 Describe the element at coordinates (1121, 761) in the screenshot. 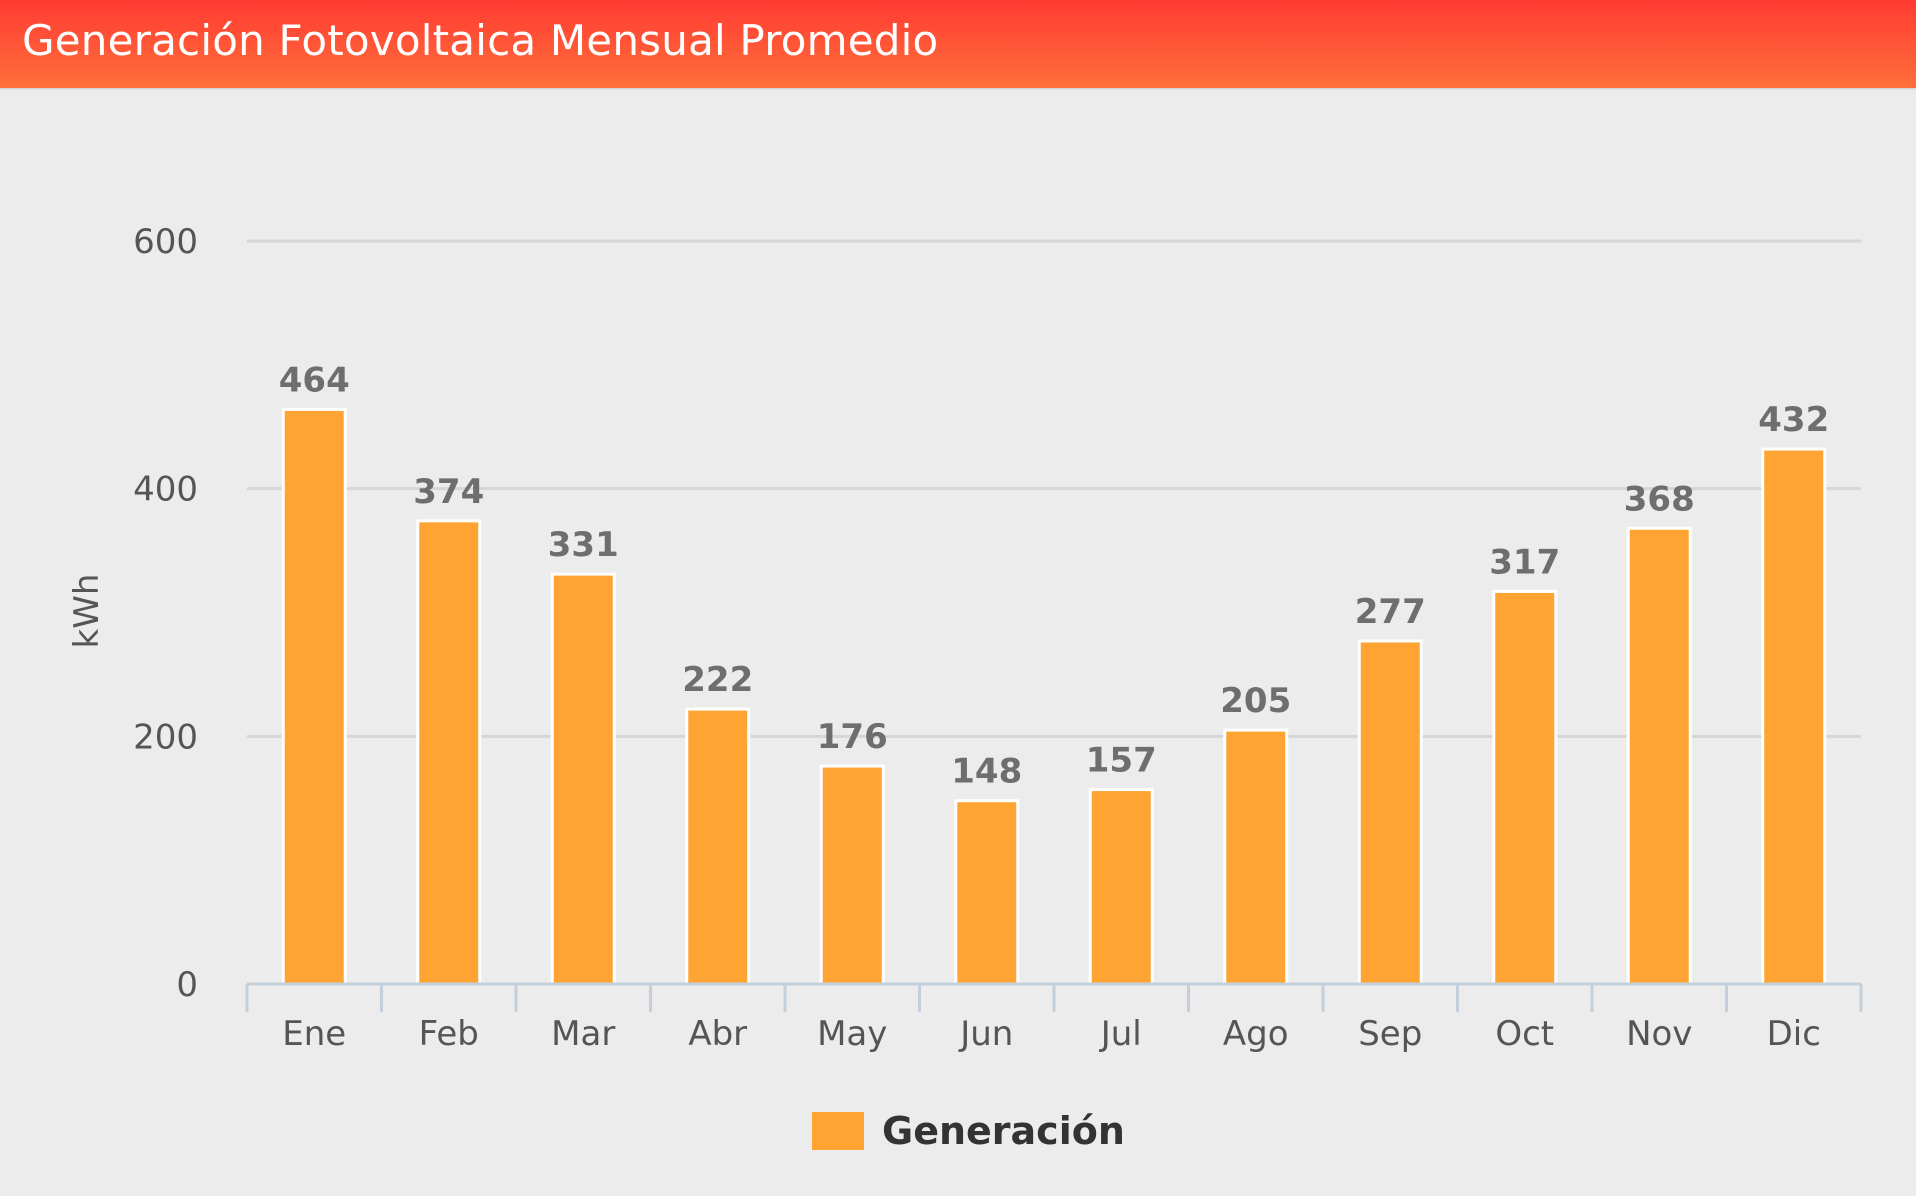

I see `data-label: 157` at that location.